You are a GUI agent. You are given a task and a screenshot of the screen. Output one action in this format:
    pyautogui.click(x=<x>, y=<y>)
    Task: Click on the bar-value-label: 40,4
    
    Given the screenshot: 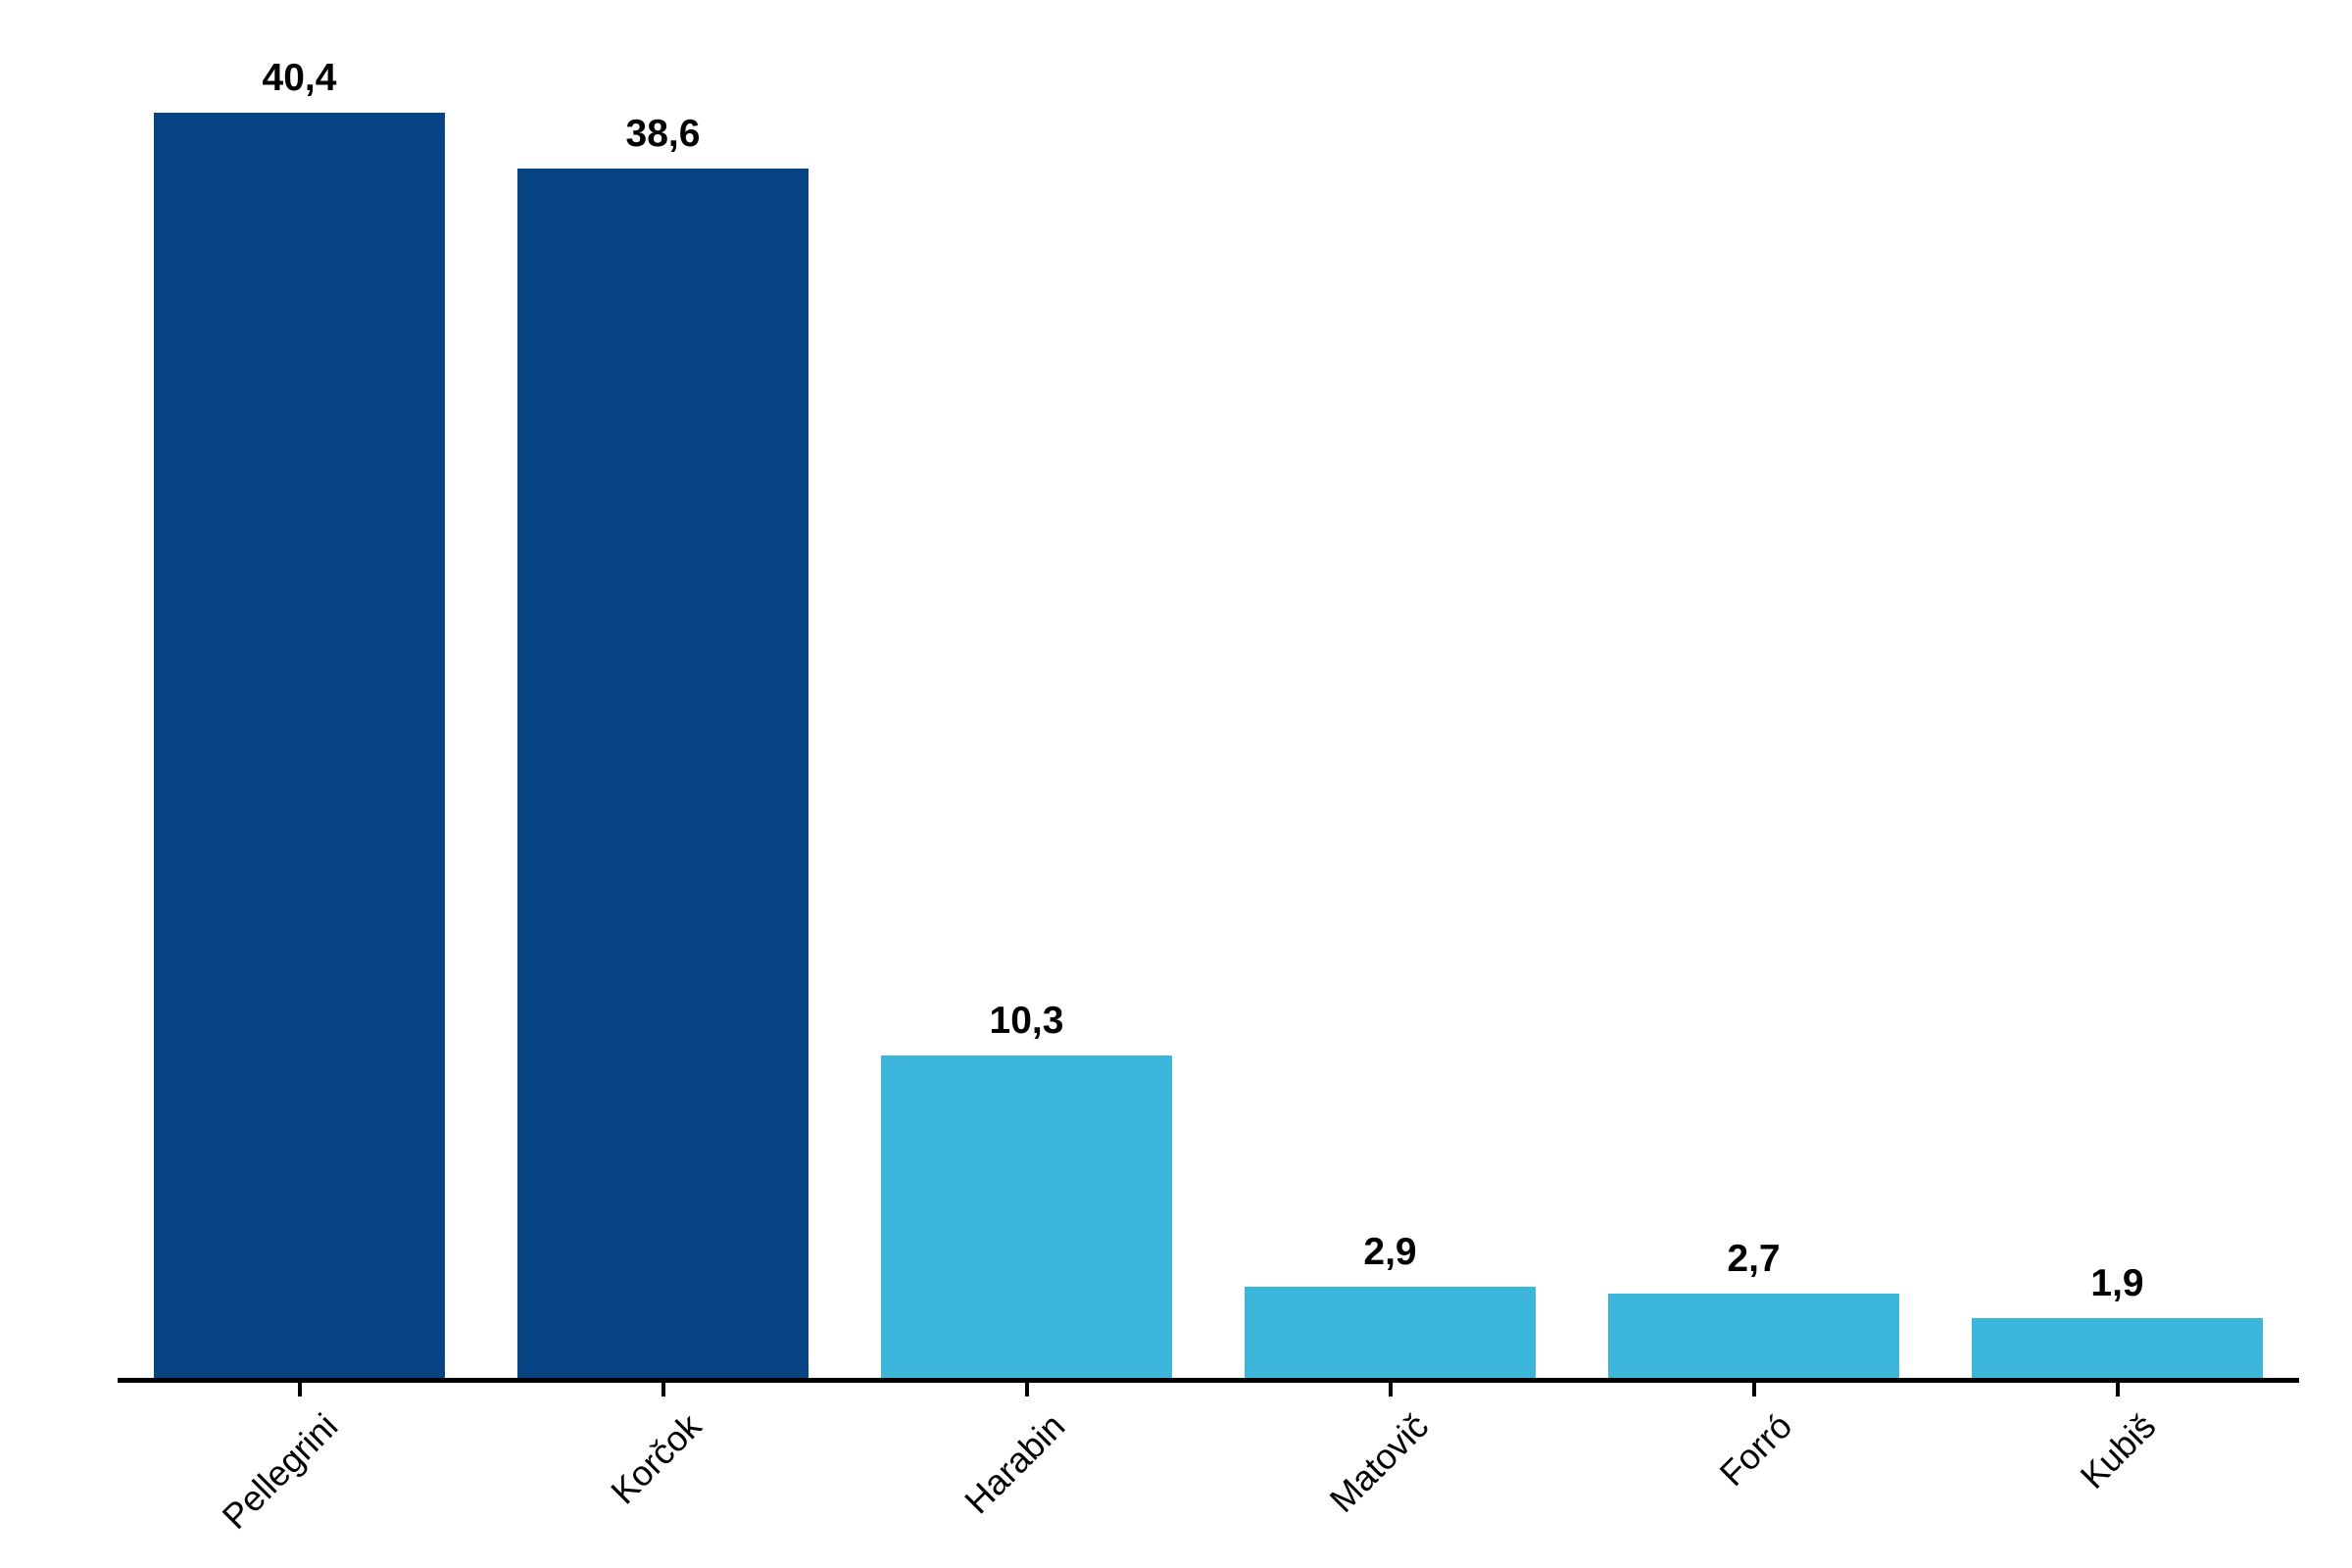 What is the action you would take?
    pyautogui.click(x=299, y=78)
    